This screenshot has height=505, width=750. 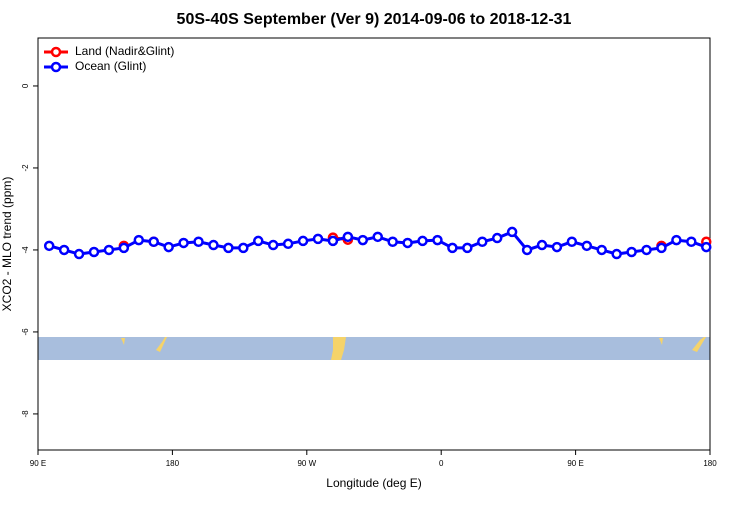 I want to click on y-tick-label: -4, so click(x=25, y=250).